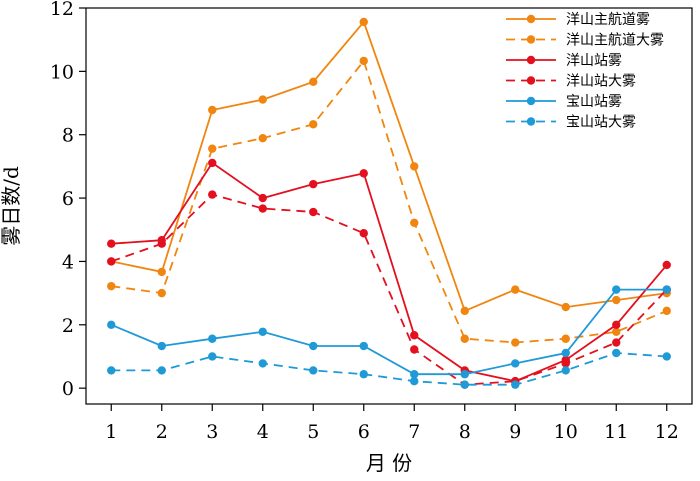  Describe the element at coordinates (414, 432) in the screenshot. I see `x-tick-label: 7` at that location.